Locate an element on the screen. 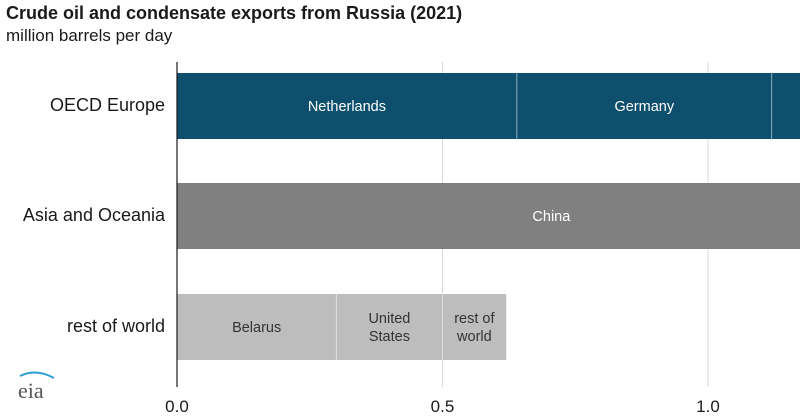  category-label: Asia and Oceania is located at coordinates (94, 215).